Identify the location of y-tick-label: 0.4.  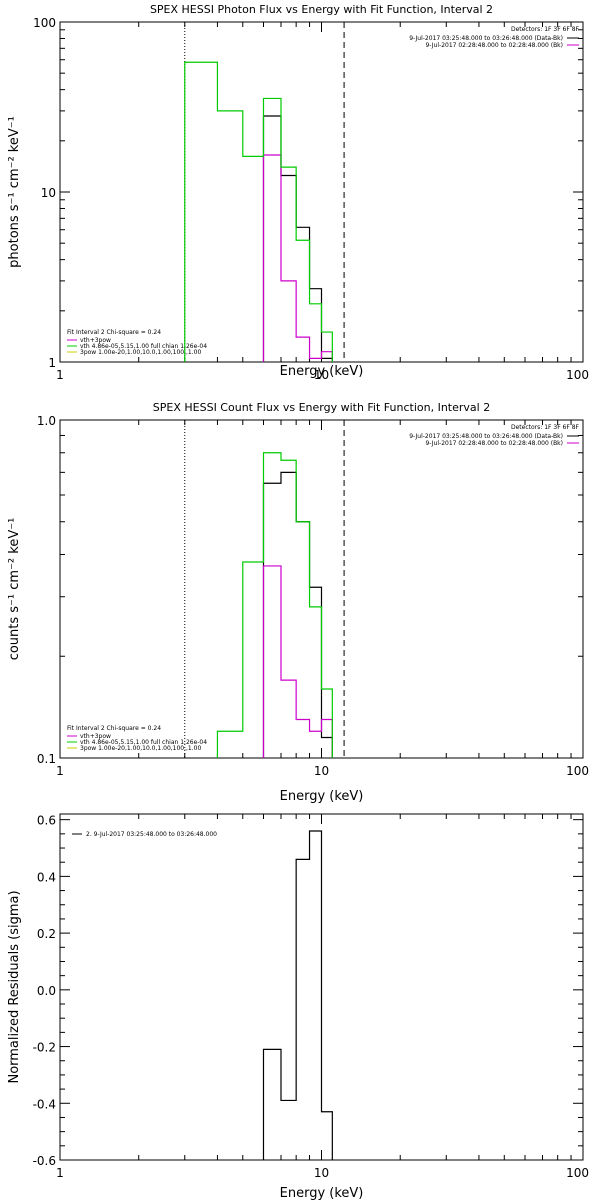
(46, 877).